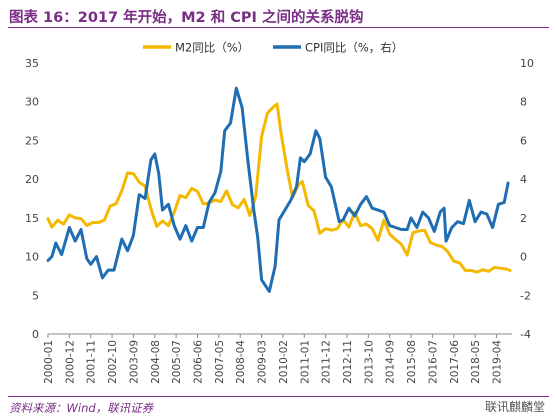 This screenshot has height=420, width=555. Describe the element at coordinates (32, 257) in the screenshot. I see `y-left-tick-label: 10` at that location.